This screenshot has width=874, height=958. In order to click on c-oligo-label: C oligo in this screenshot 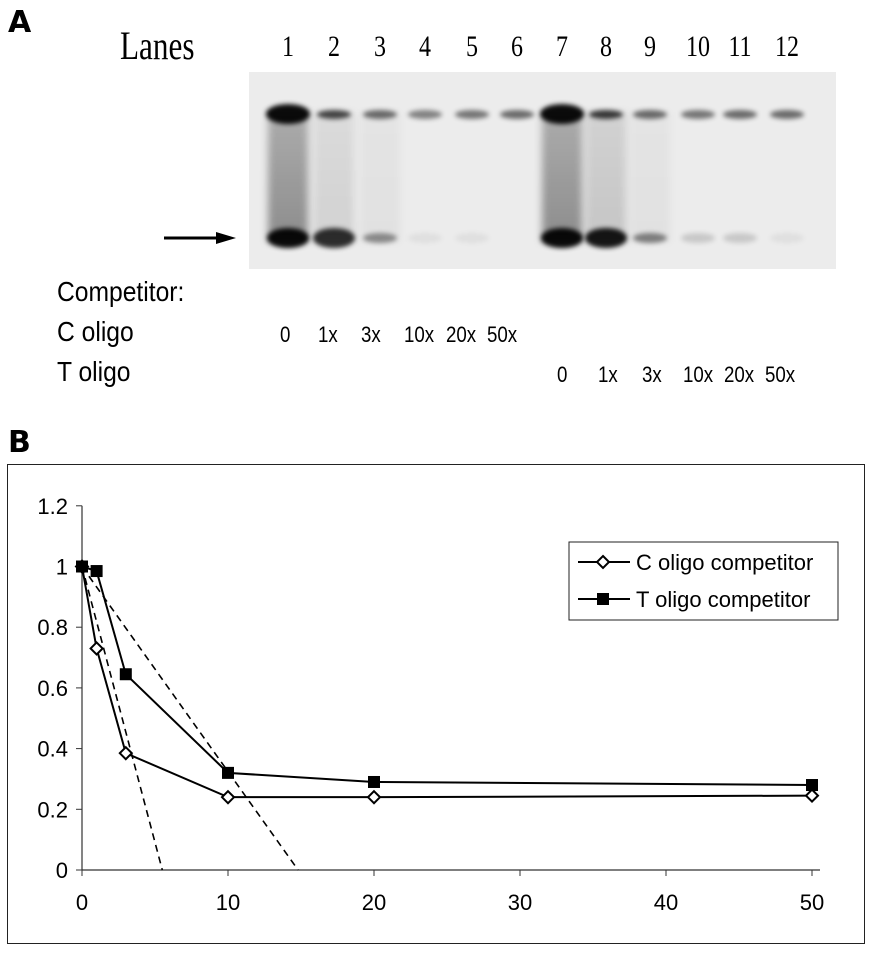, I will do `click(95, 331)`.